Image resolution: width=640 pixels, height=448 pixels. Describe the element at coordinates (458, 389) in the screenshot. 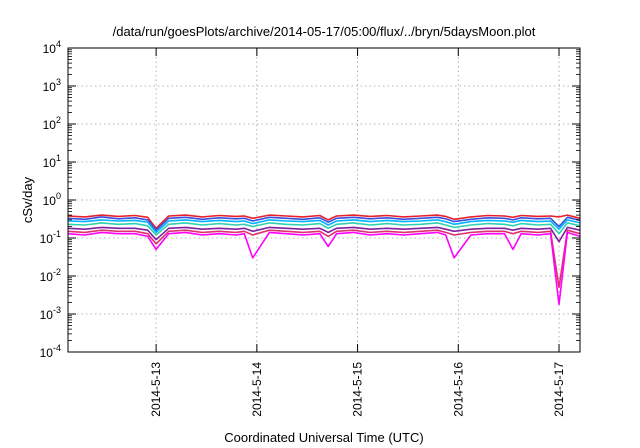

I see `x-tick-label: 2014-5-16` at that location.